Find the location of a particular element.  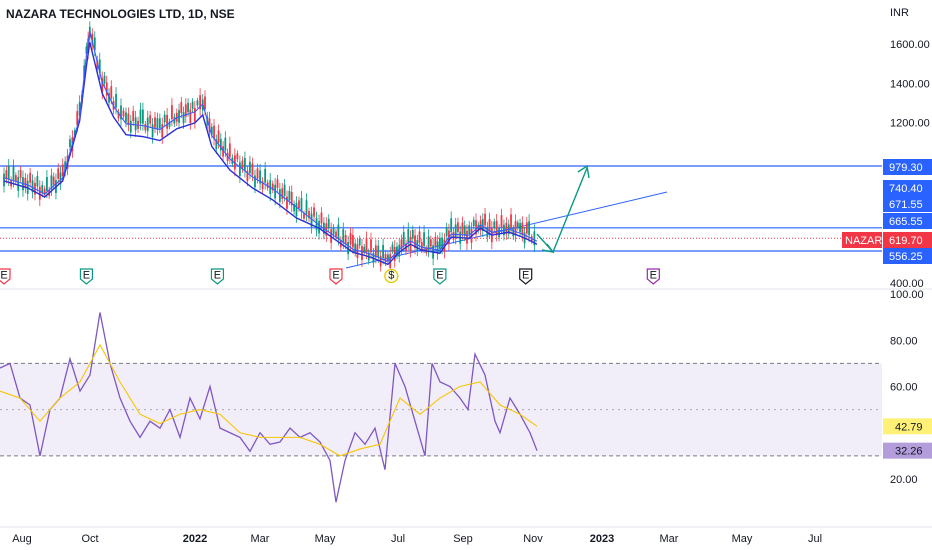

arrow-head-down is located at coordinates (548, 248).